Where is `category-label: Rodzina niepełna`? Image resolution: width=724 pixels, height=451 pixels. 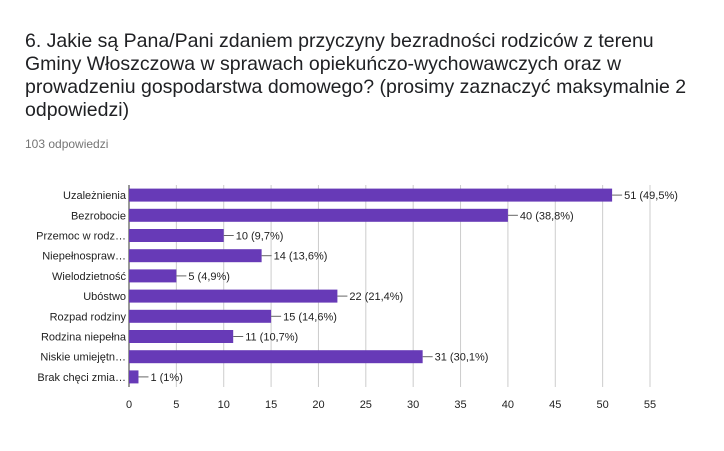
category-label: Rodzina niepełna is located at coordinates (84, 338).